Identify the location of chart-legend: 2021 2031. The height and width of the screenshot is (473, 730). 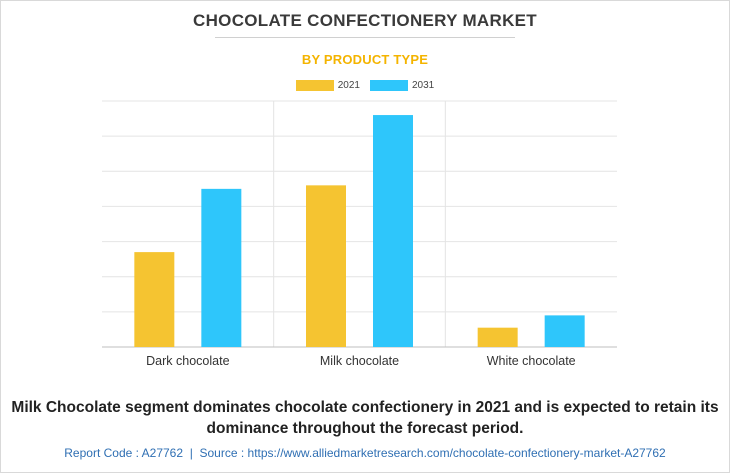
(365, 85).